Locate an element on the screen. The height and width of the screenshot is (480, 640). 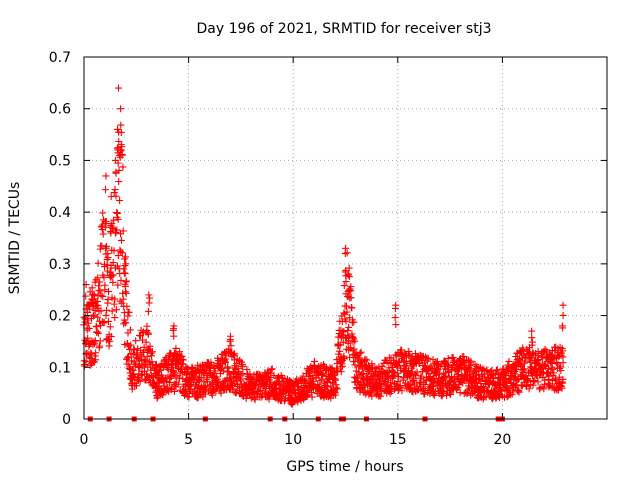
y-tick-label: 0.6 is located at coordinates (60, 110).